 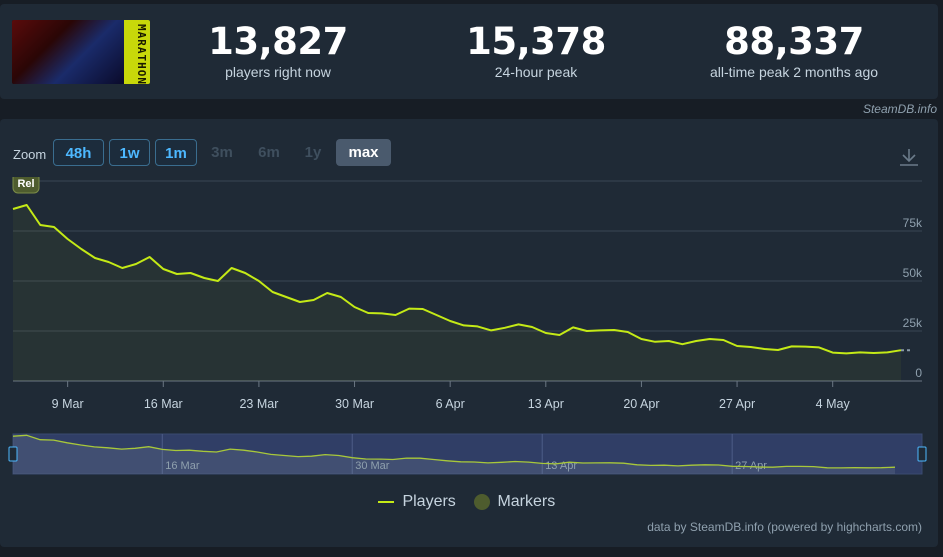 I want to click on x-tick-label: 6 Apr, so click(x=450, y=404).